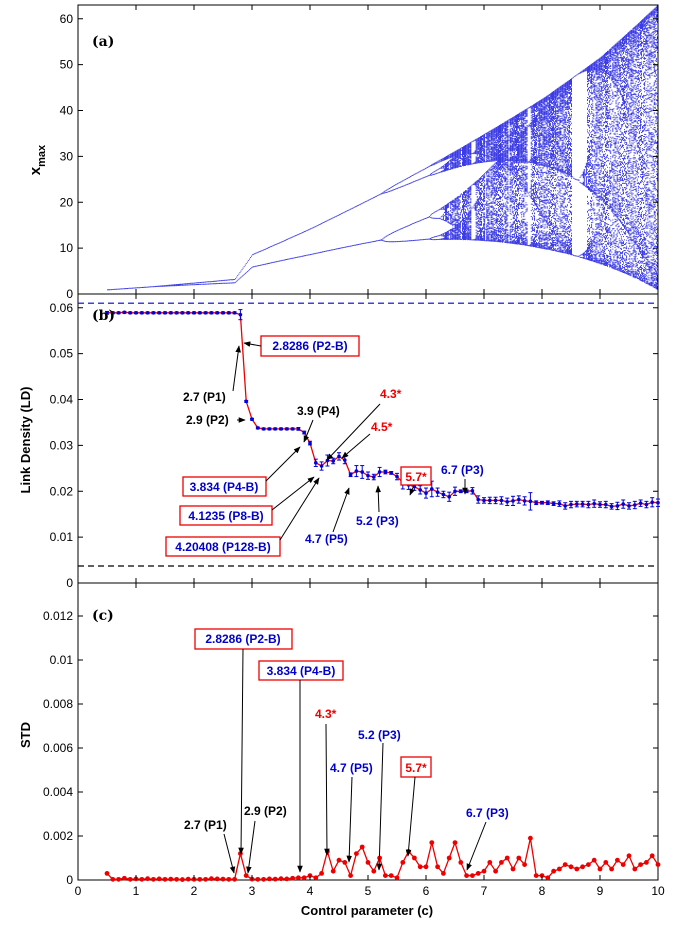  I want to click on std-series, so click(382, 858).